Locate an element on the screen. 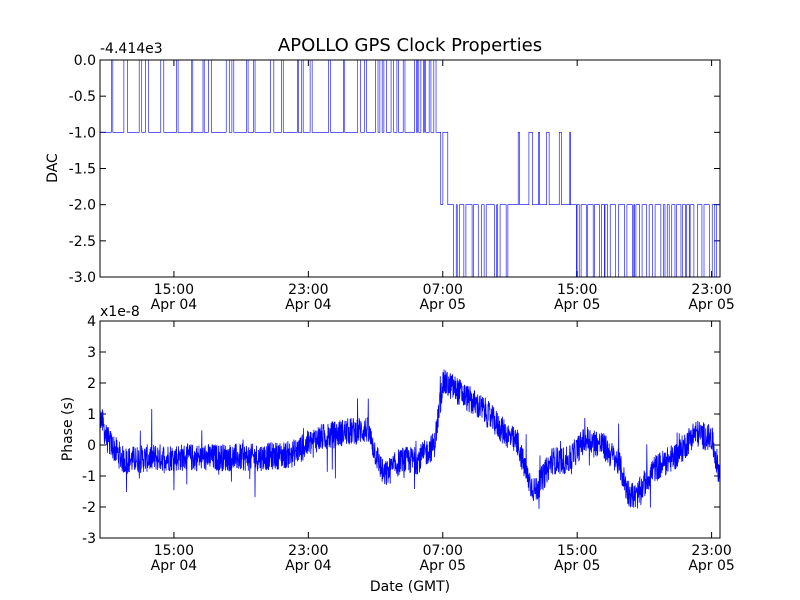 The height and width of the screenshot is (600, 800). y-tick-label: 0 is located at coordinates (91, 446).